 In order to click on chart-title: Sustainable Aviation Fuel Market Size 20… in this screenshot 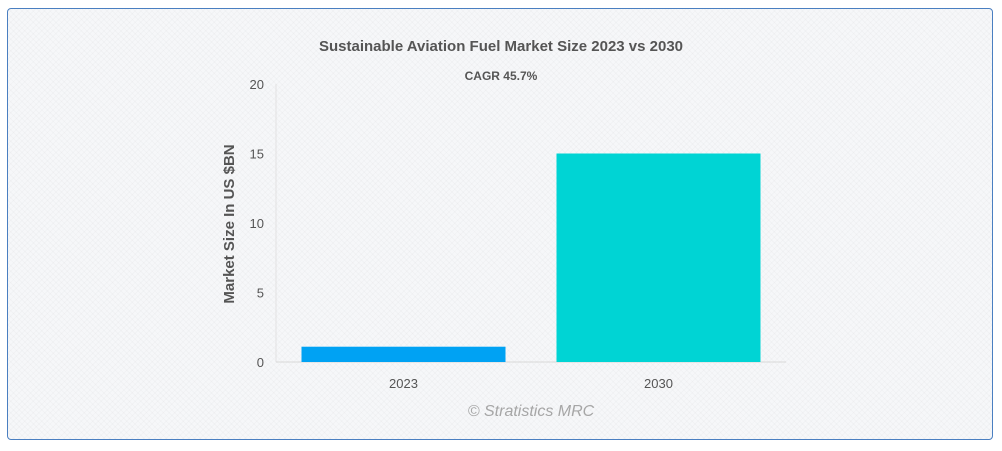, I will do `click(501, 46)`.